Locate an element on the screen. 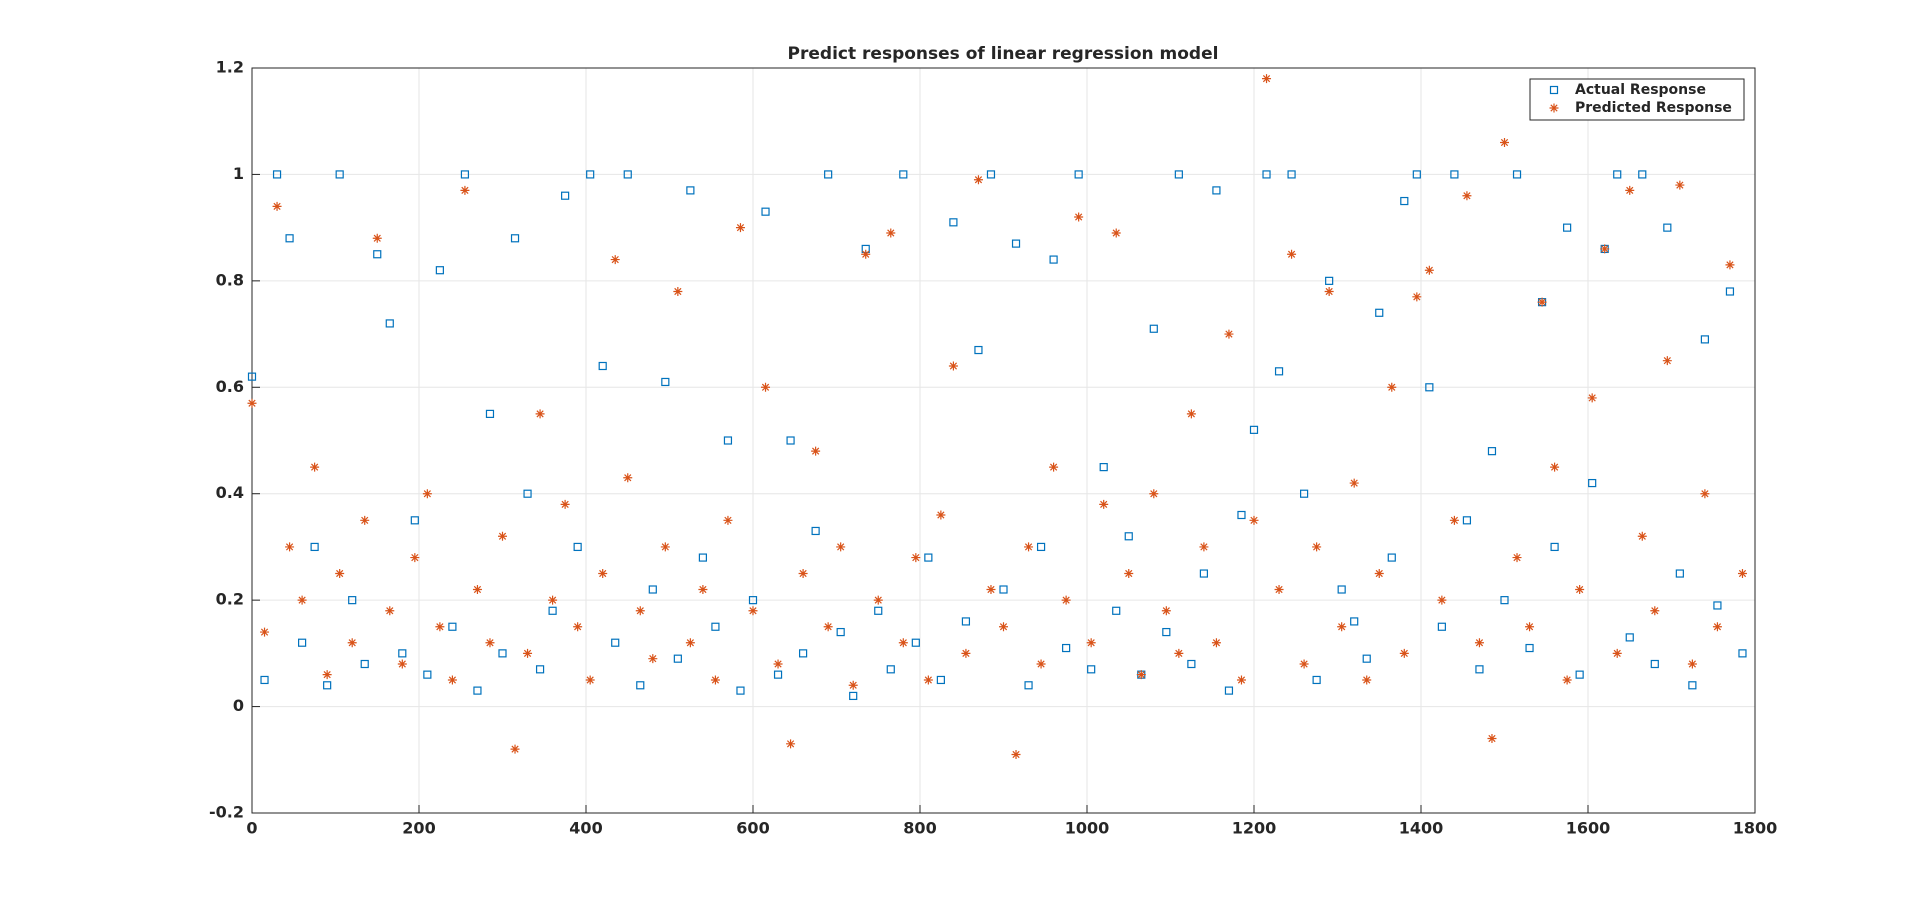  legend-box is located at coordinates (1637, 99).